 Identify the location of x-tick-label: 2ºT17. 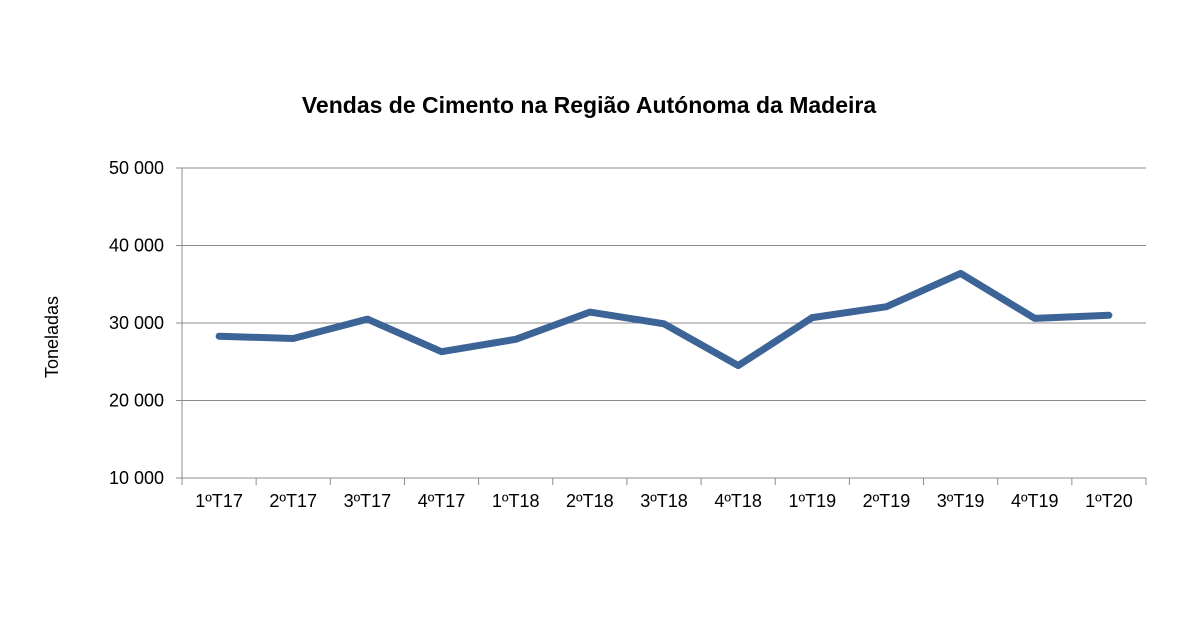
(293, 501).